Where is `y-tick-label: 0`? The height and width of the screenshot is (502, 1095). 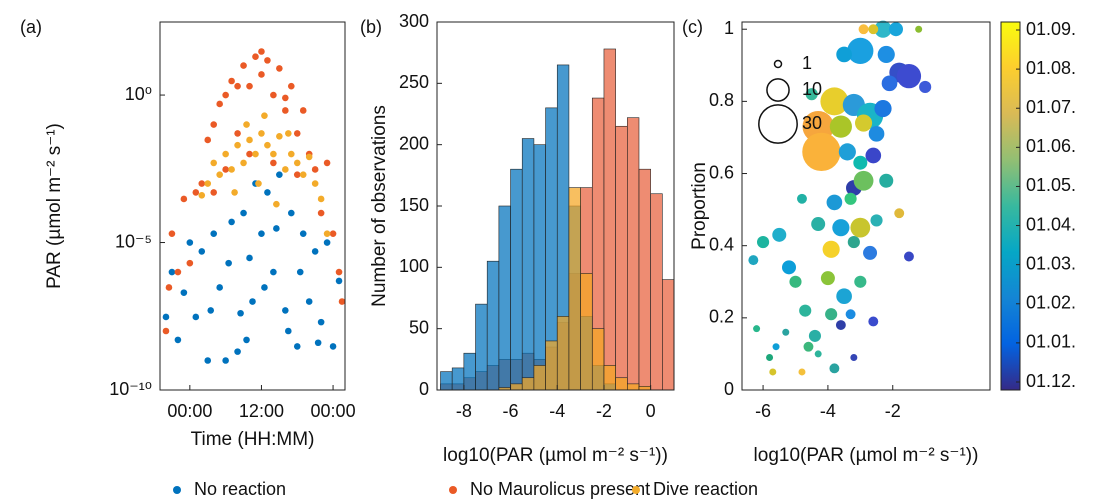 y-tick-label: 0 is located at coordinates (729, 389).